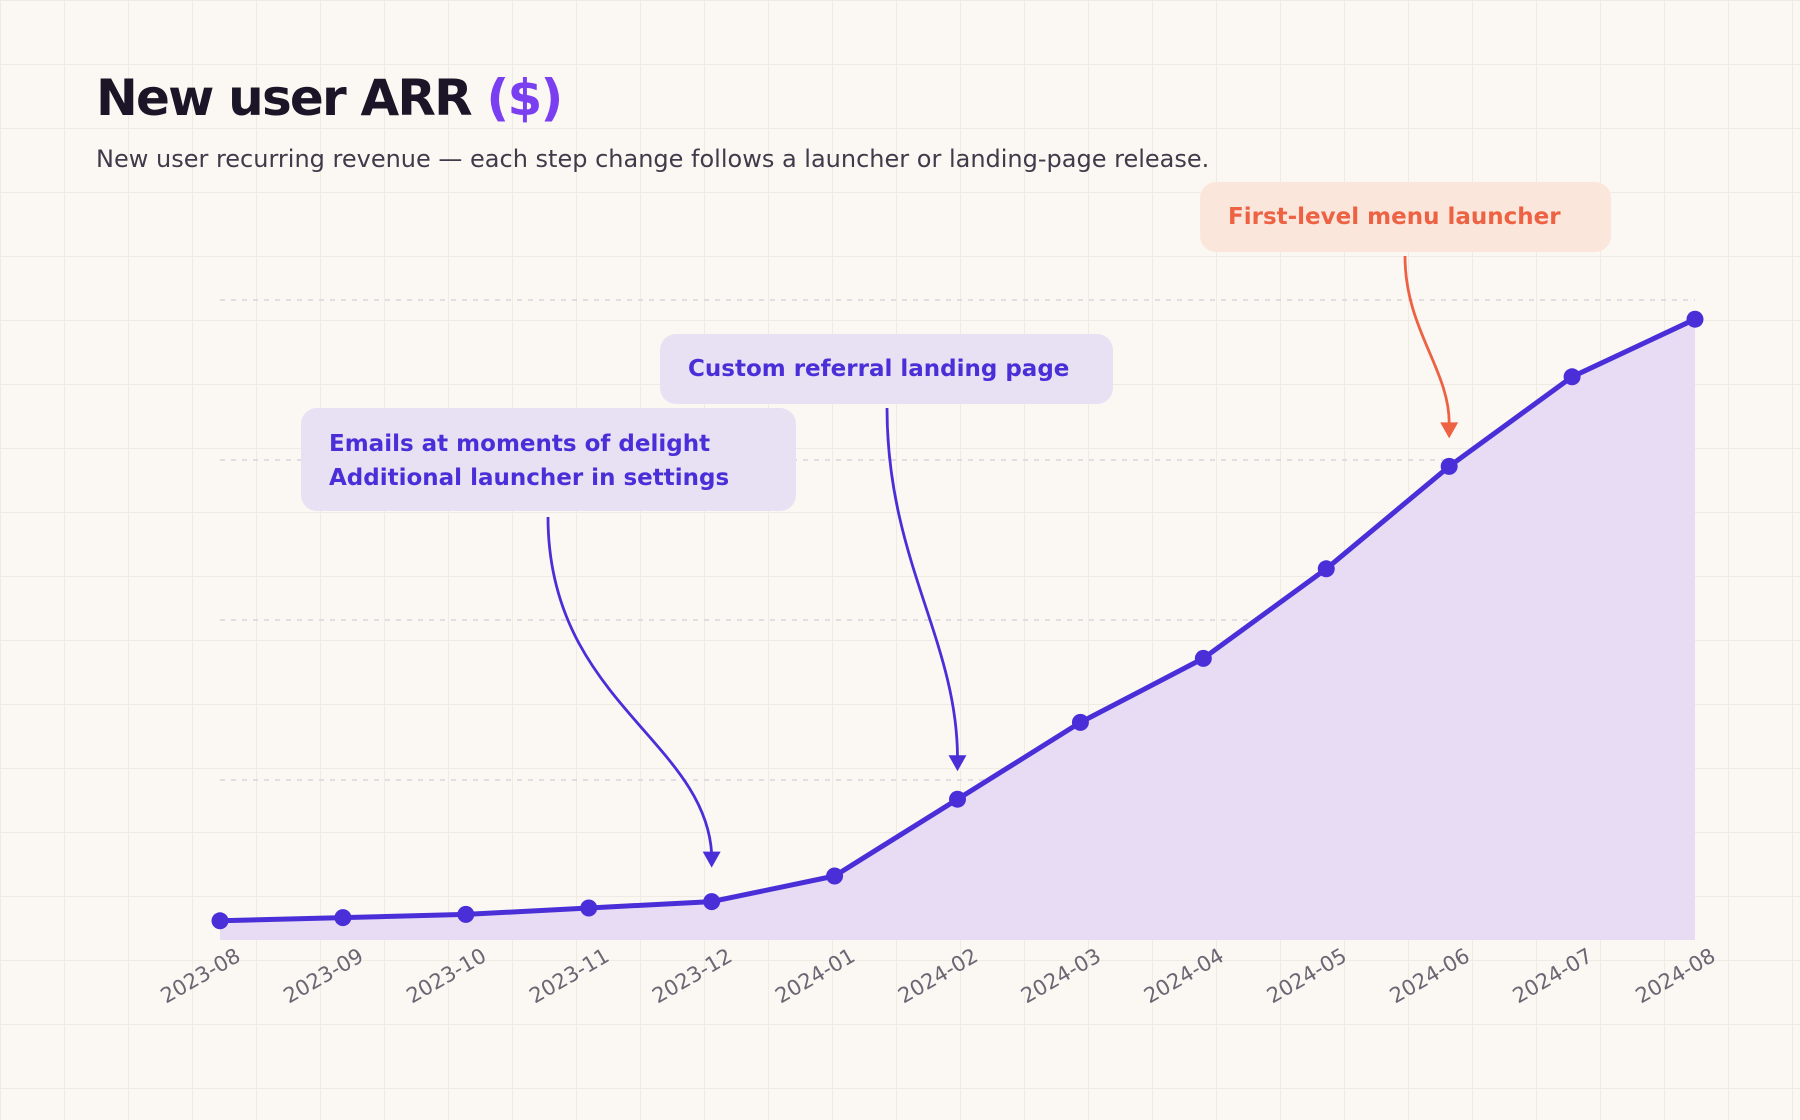  I want to click on x-tick-label: 2024-02, so click(938, 976).